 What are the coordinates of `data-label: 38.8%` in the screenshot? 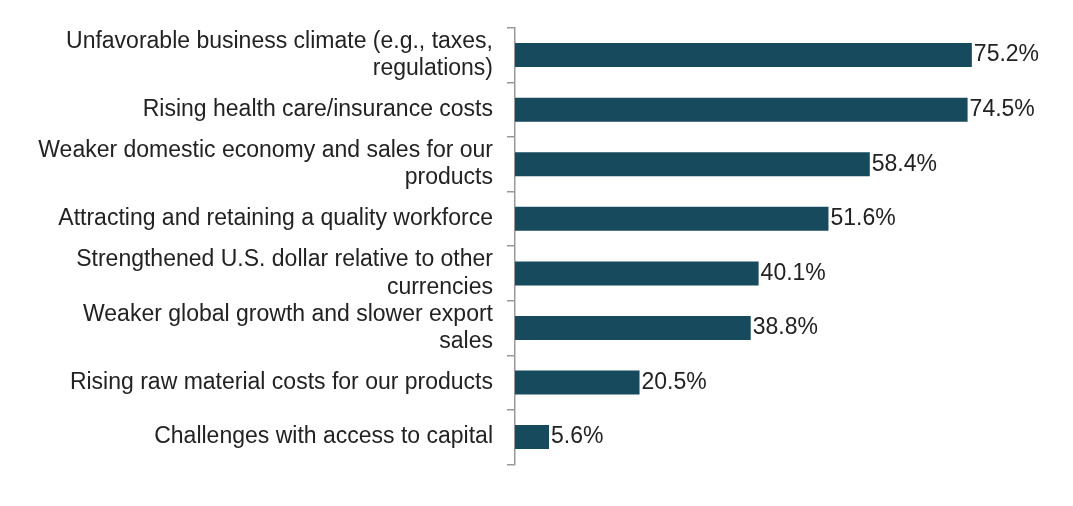 It's located at (785, 326).